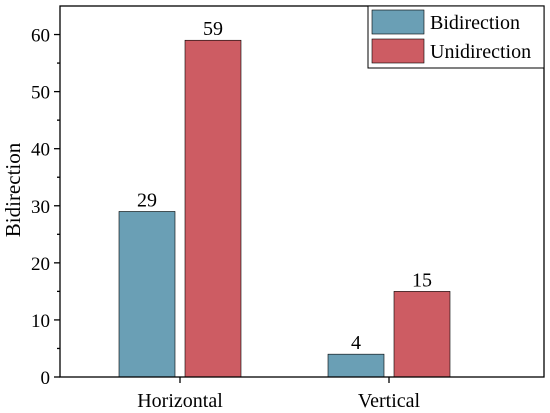  I want to click on legend-label-bidirection: Bidirection, so click(475, 23).